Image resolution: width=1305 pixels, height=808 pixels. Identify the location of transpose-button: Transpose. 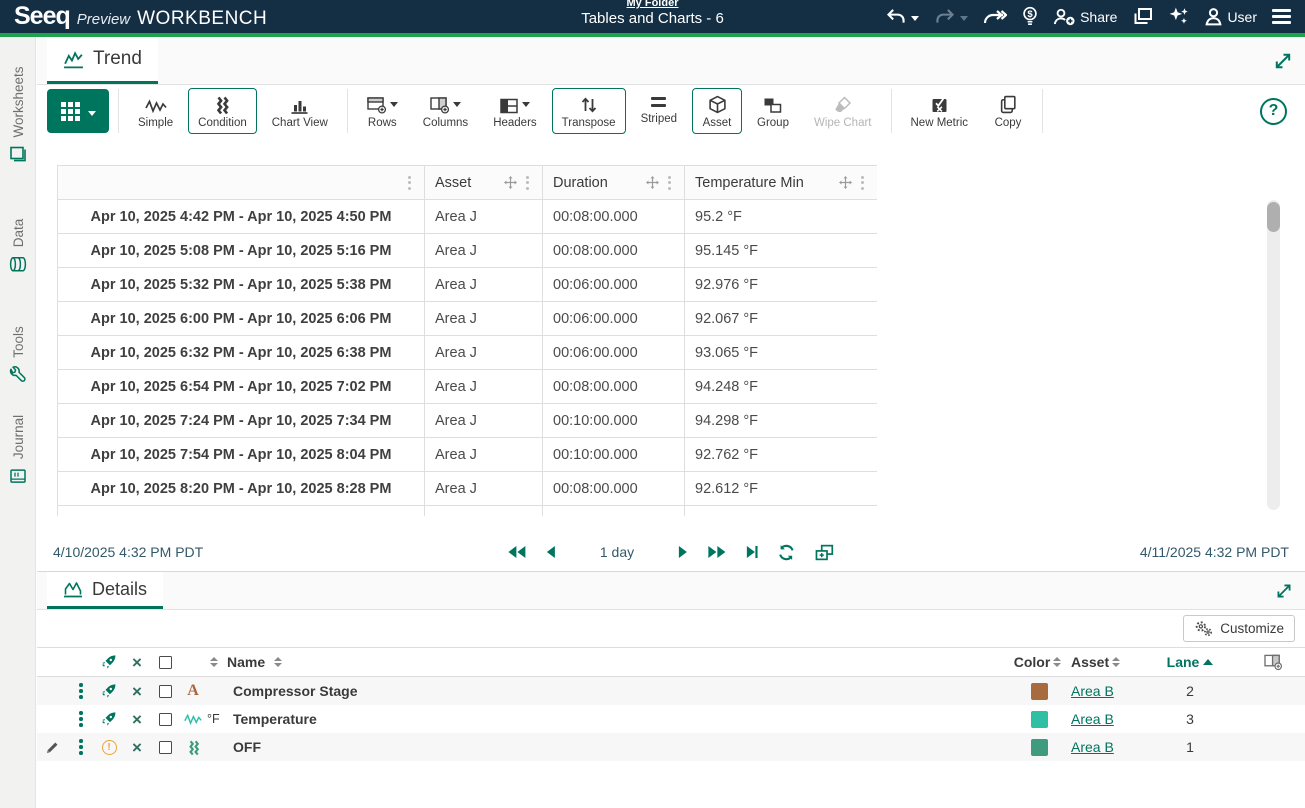
(588, 111).